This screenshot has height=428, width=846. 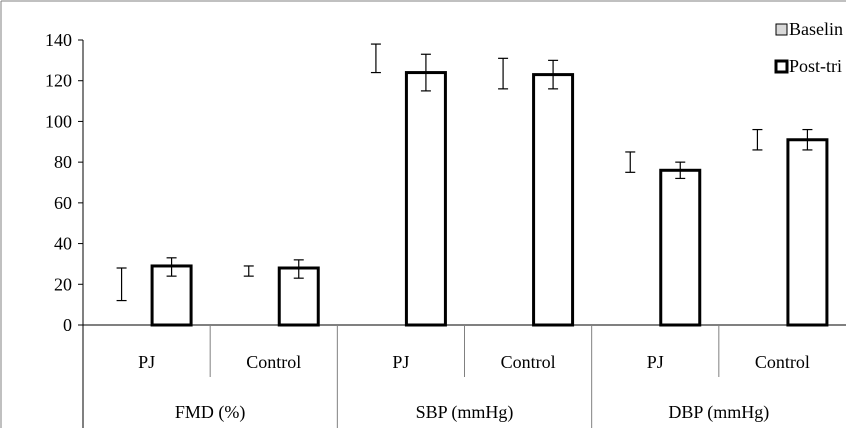 What do you see at coordinates (808, 47) in the screenshot?
I see `legend: Baselin Post-tri` at bounding box center [808, 47].